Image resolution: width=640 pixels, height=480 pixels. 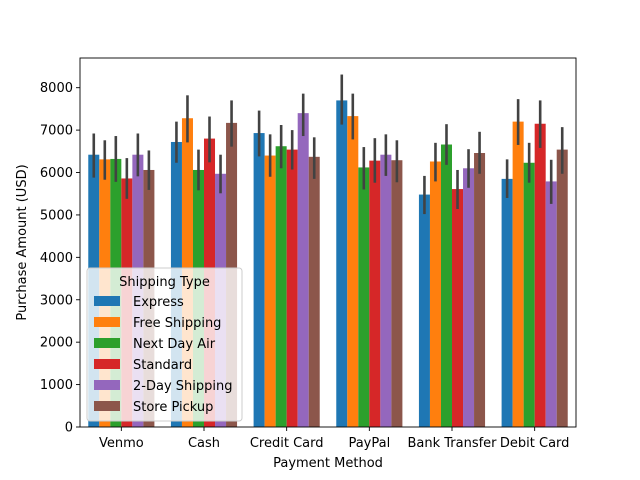 I want to click on y-tick-label: 0, so click(x=69, y=428).